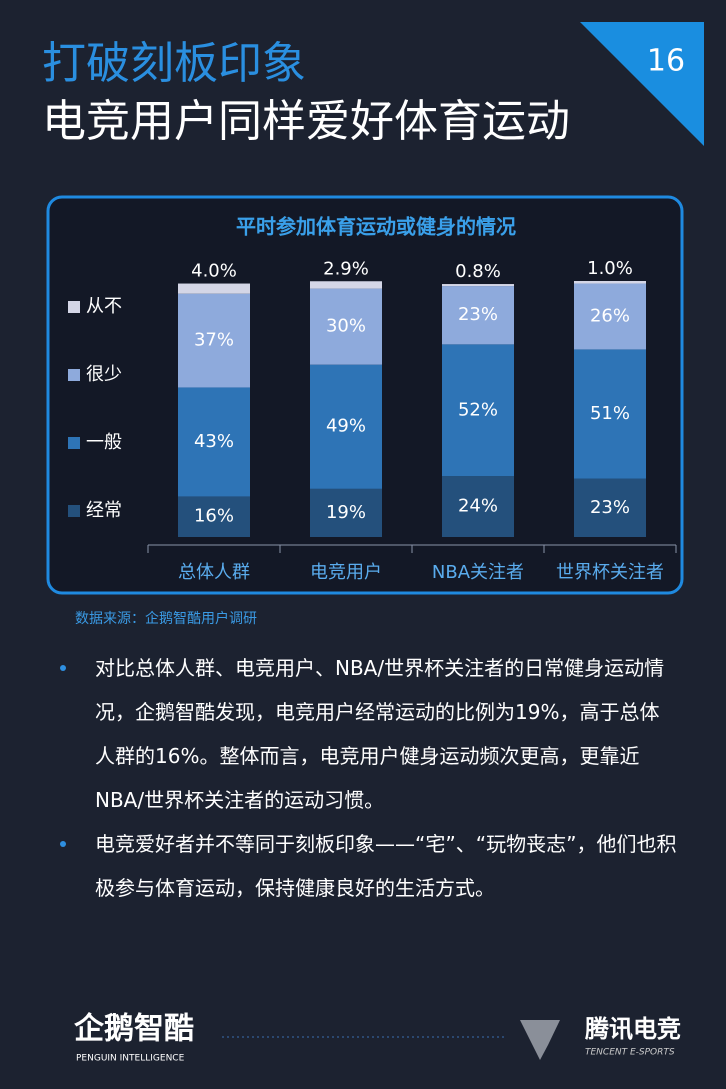 The width and height of the screenshot is (726, 1089). I want to click on value-label: 43%, so click(214, 441).